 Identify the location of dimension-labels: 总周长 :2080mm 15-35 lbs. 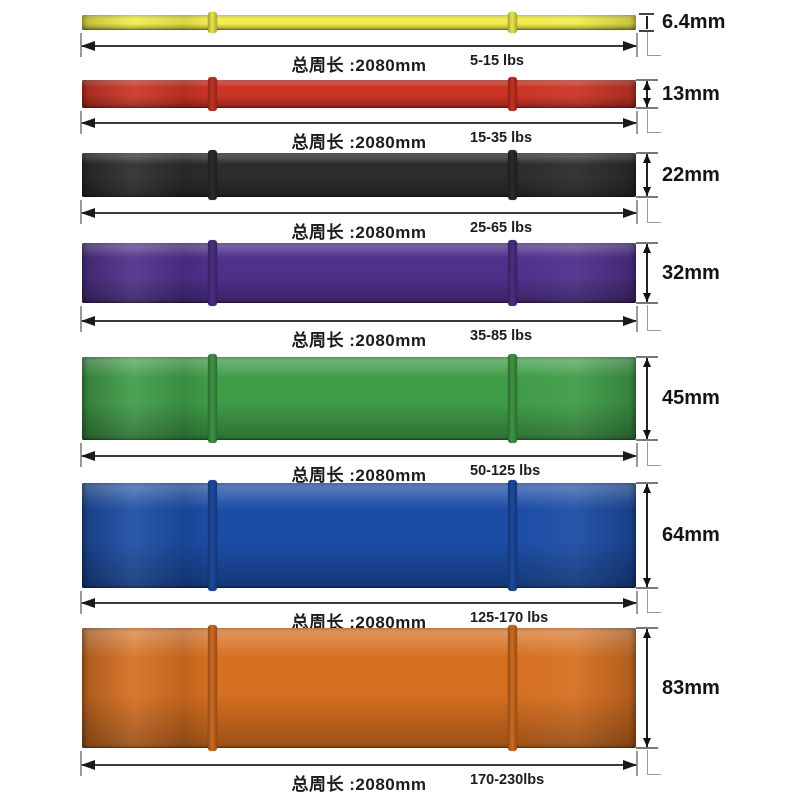
(359, 140).